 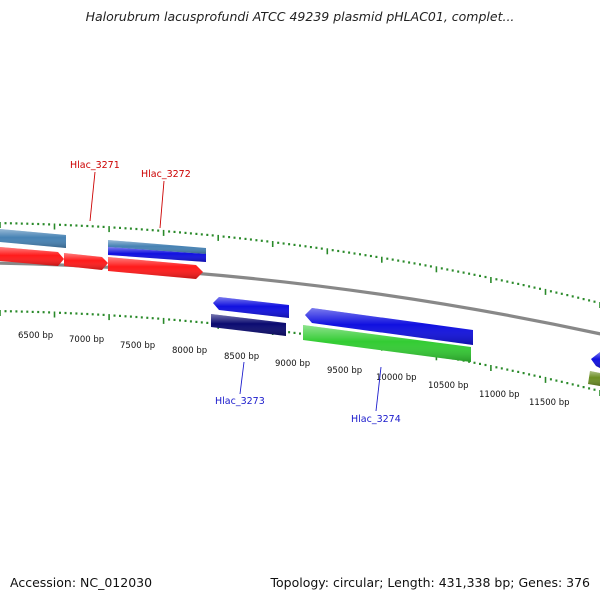 I want to click on plasmid-backbone, so click(x=300, y=298).